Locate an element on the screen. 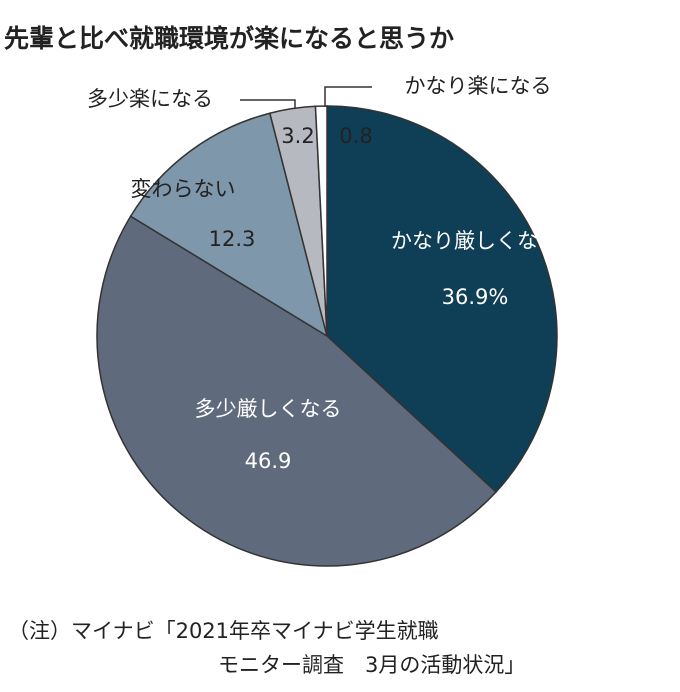 This screenshot has height=692, width=680. source-note: モニター調査 3月の活動状況」 is located at coordinates (371, 665).